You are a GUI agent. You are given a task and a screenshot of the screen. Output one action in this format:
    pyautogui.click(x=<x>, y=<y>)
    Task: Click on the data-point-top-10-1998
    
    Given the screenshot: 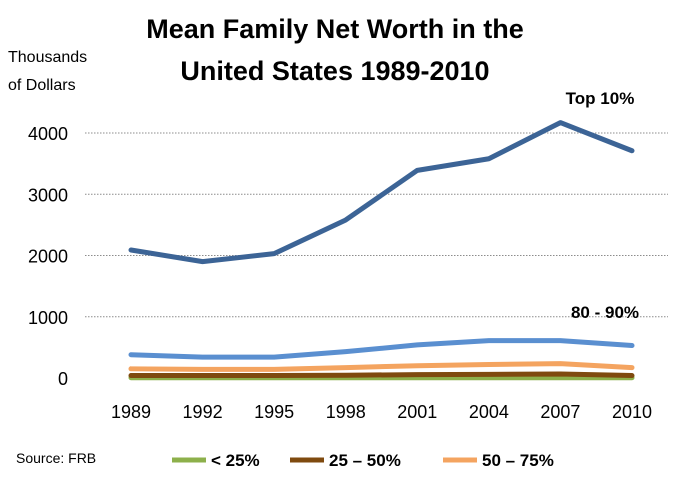 What is the action you would take?
    pyautogui.click(x=345, y=219)
    